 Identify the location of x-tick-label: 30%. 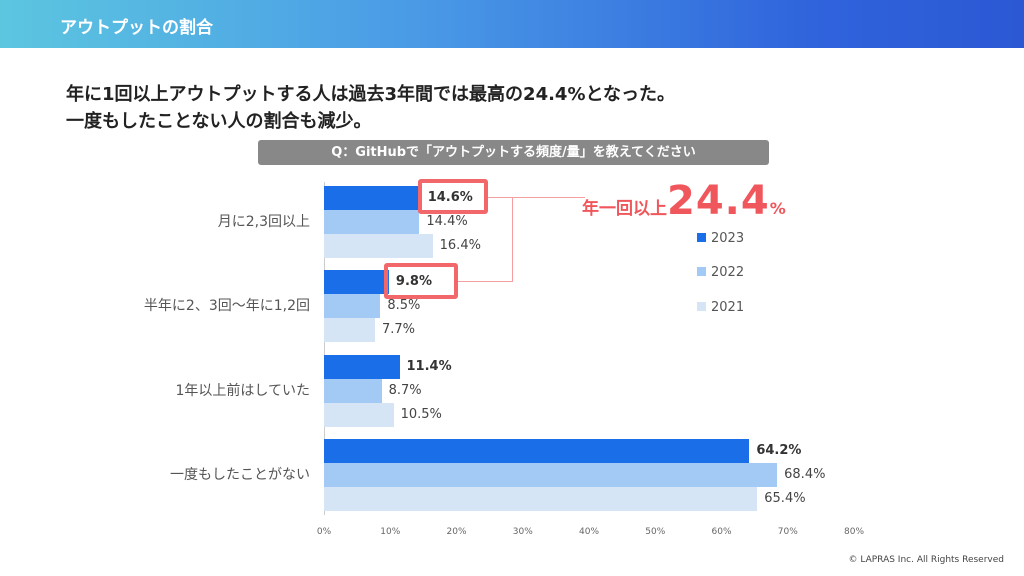
(522, 532).